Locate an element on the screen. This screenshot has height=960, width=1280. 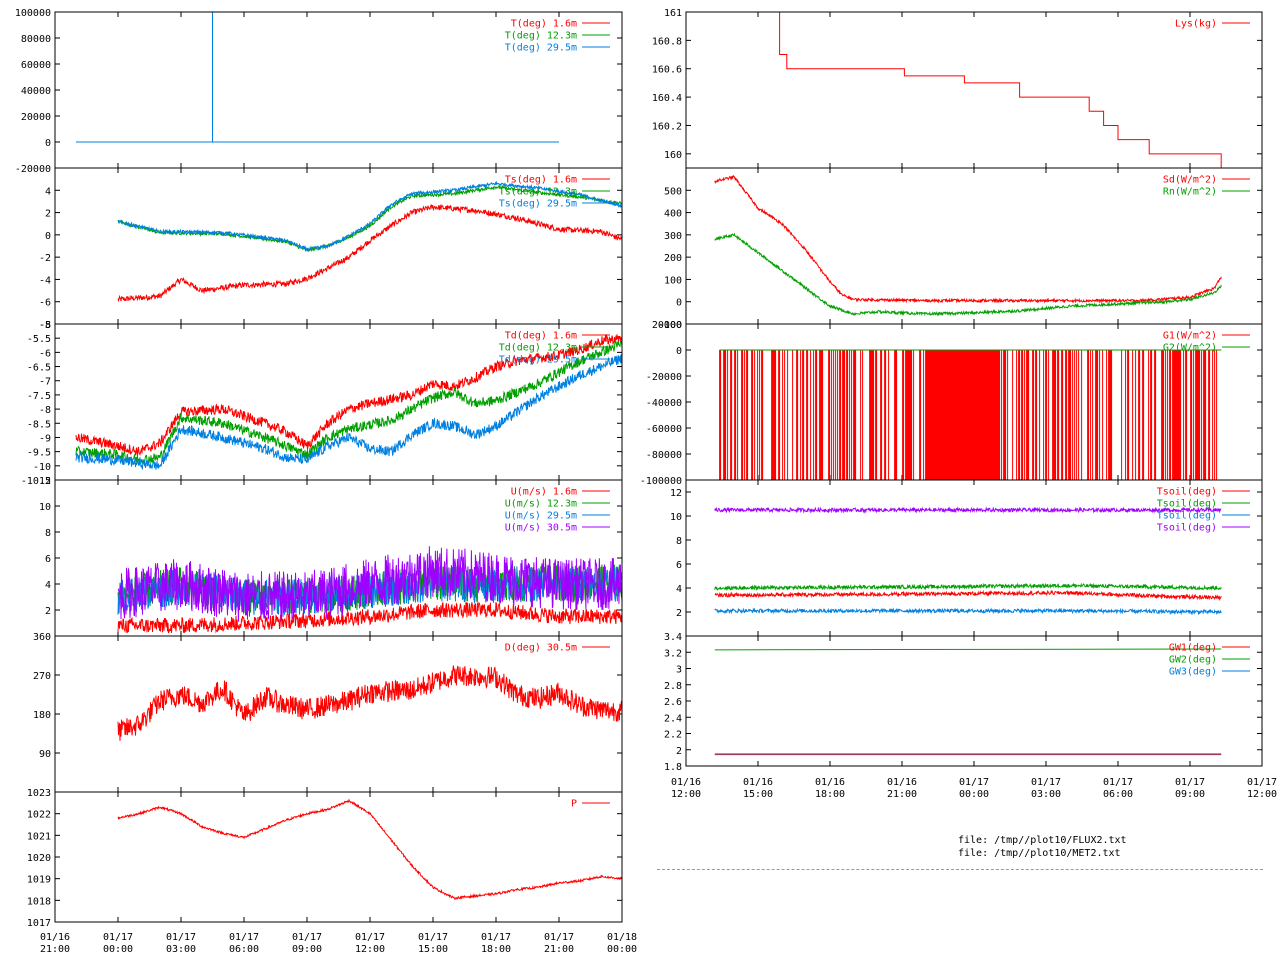
legend-label: G1(W/m^2) is located at coordinates (1190, 336).